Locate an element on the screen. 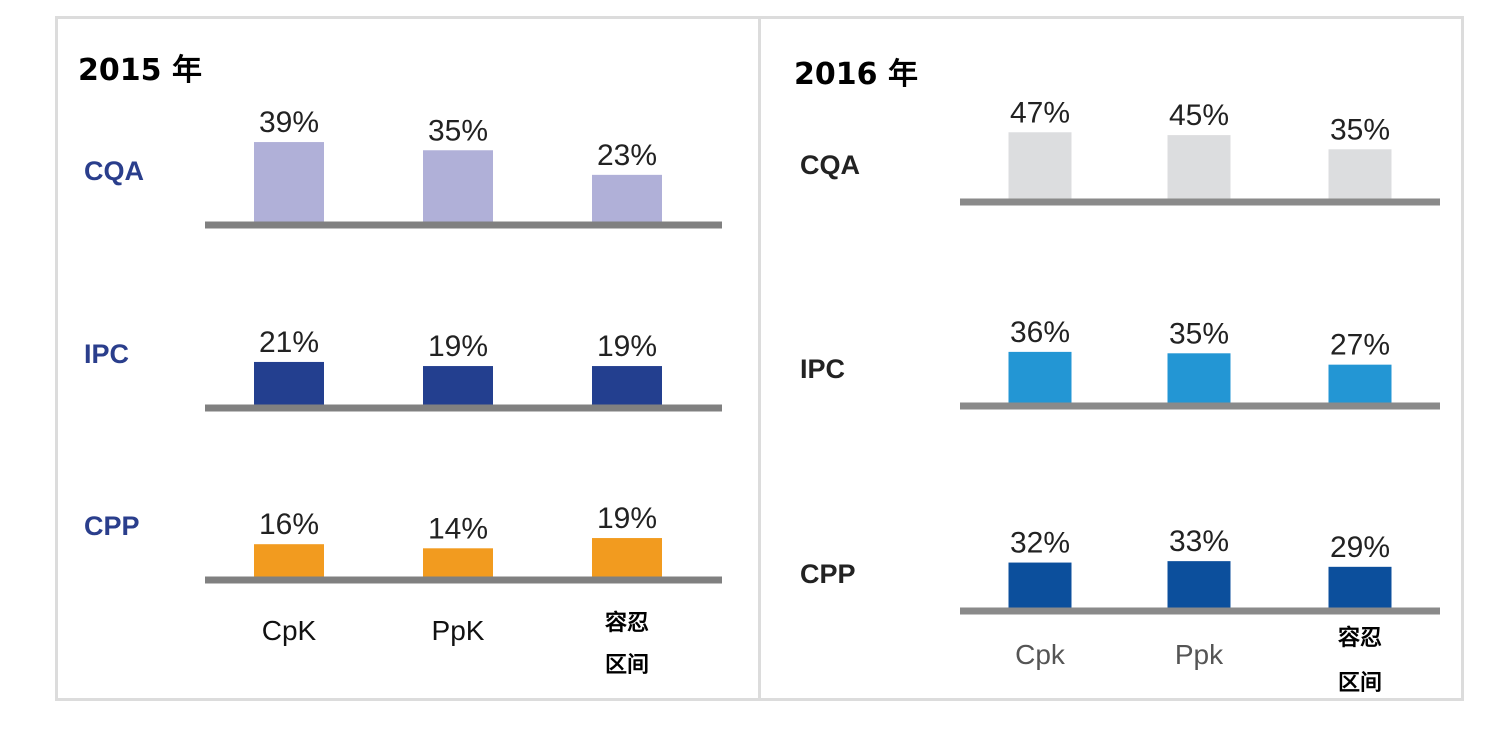 The width and height of the screenshot is (1503, 733). value-label-cpp-1-2015: 16% is located at coordinates (289, 524).